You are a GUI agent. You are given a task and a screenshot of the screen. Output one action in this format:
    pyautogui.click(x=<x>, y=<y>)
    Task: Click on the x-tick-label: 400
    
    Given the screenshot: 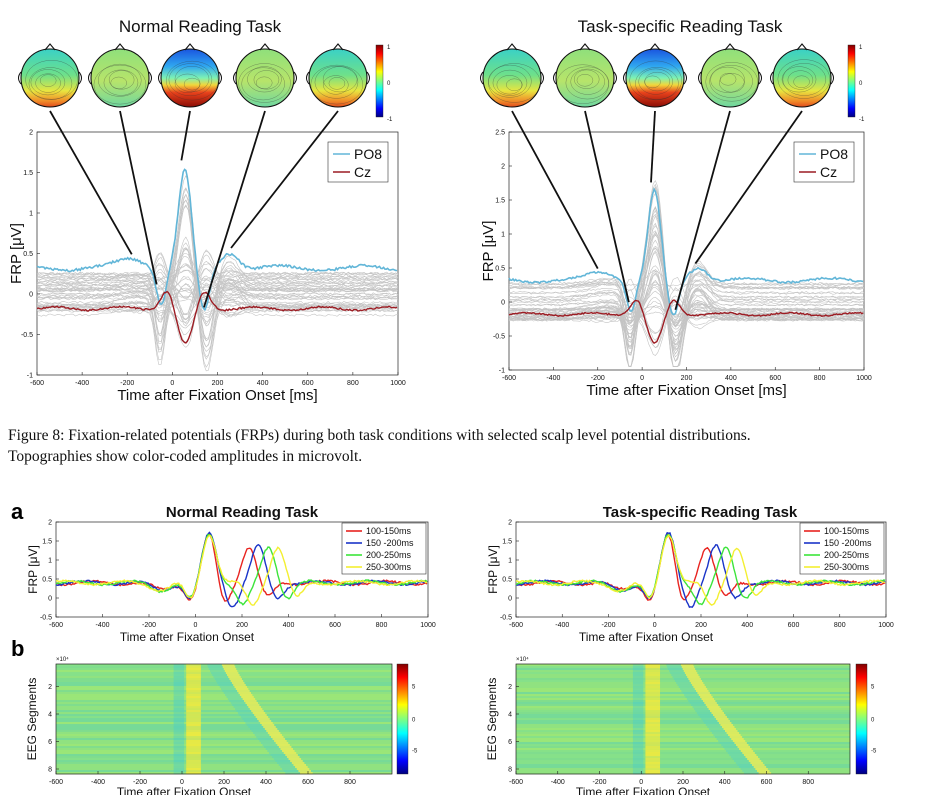 What is the action you would take?
    pyautogui.click(x=289, y=625)
    